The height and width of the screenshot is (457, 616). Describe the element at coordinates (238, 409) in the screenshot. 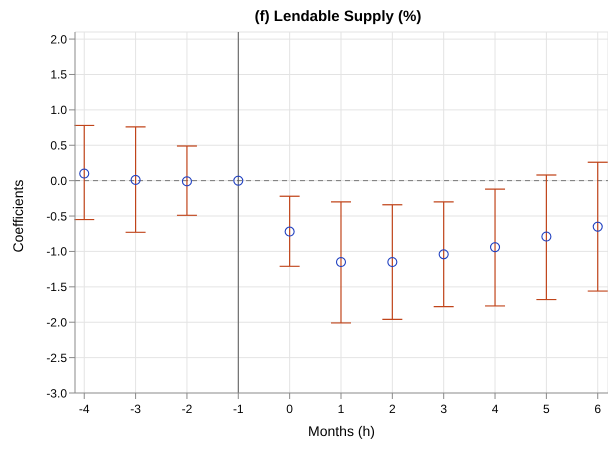

I see `x-tick-label: -1` at that location.